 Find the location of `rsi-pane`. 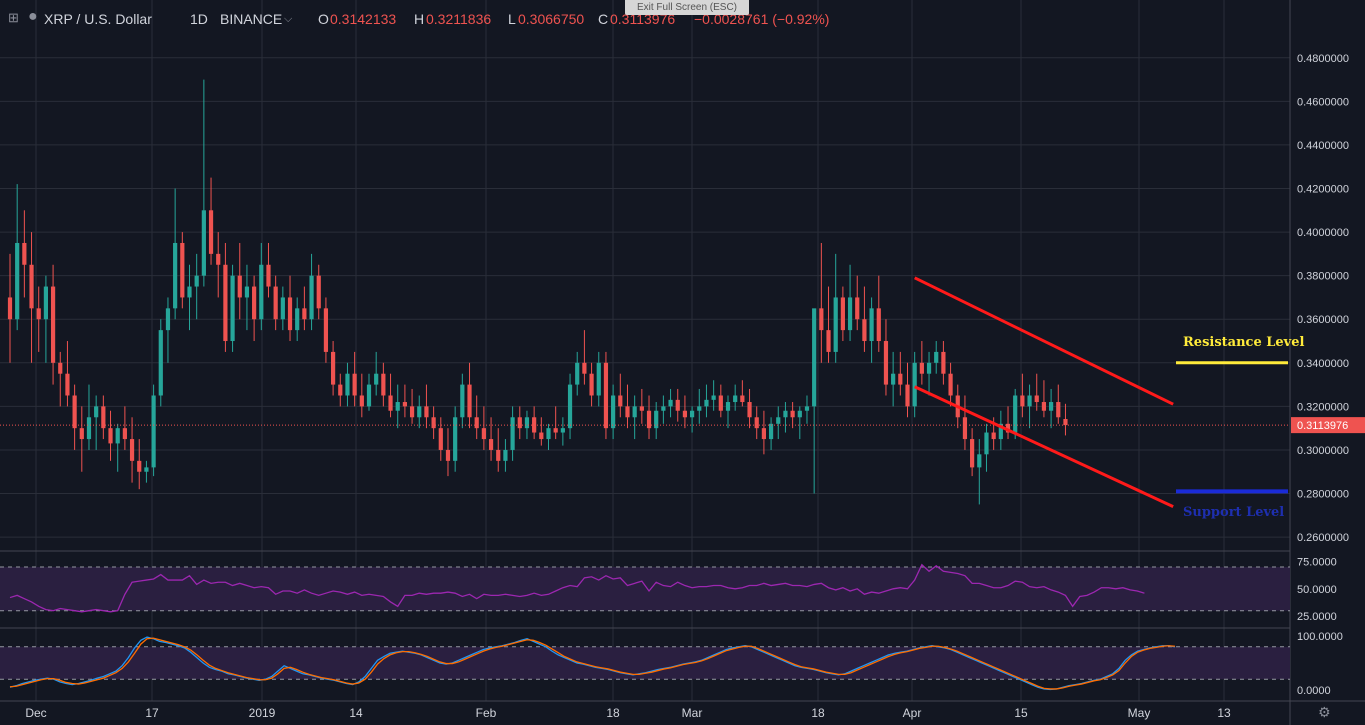

rsi-pane is located at coordinates (645, 588).